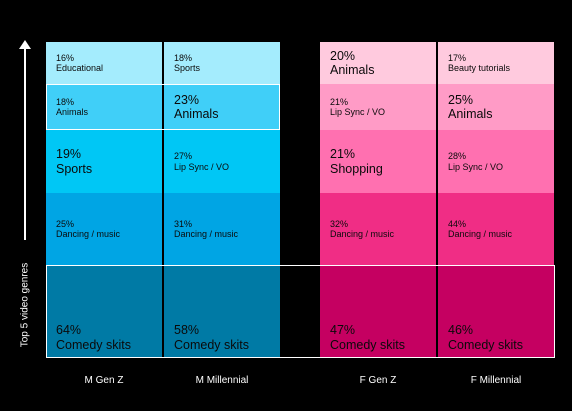  What do you see at coordinates (80, 68) in the screenshot?
I see `cell-genre: Educational` at bounding box center [80, 68].